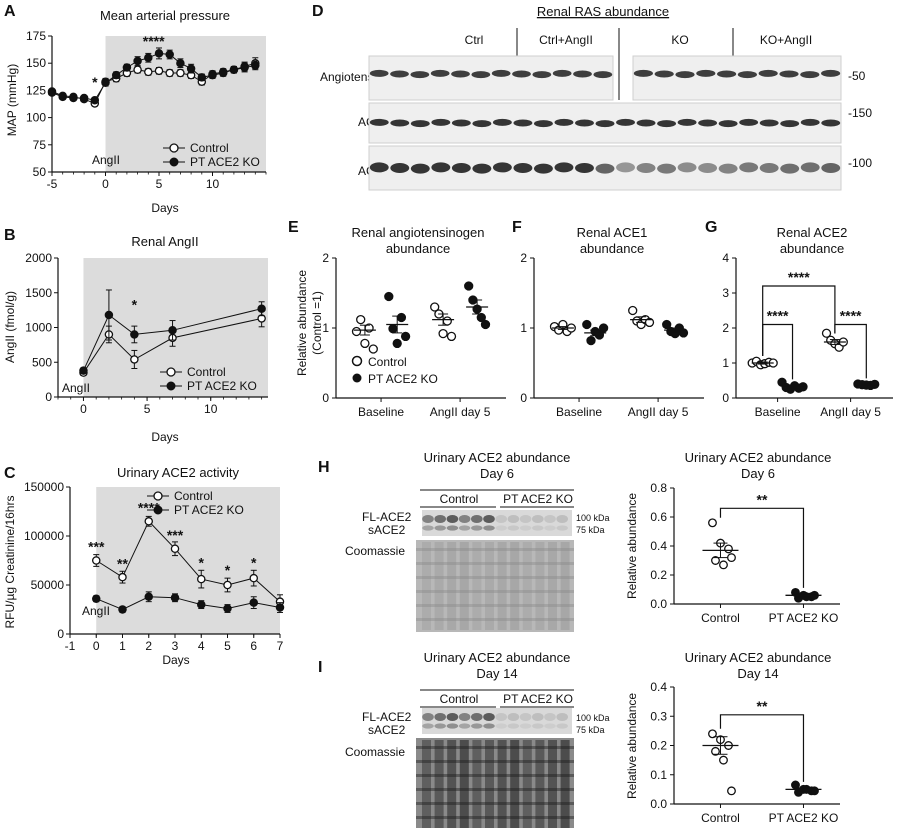  What do you see at coordinates (658, 775) in the screenshot?
I see `chart-i-y-tick-label: 0.1` at bounding box center [658, 775].